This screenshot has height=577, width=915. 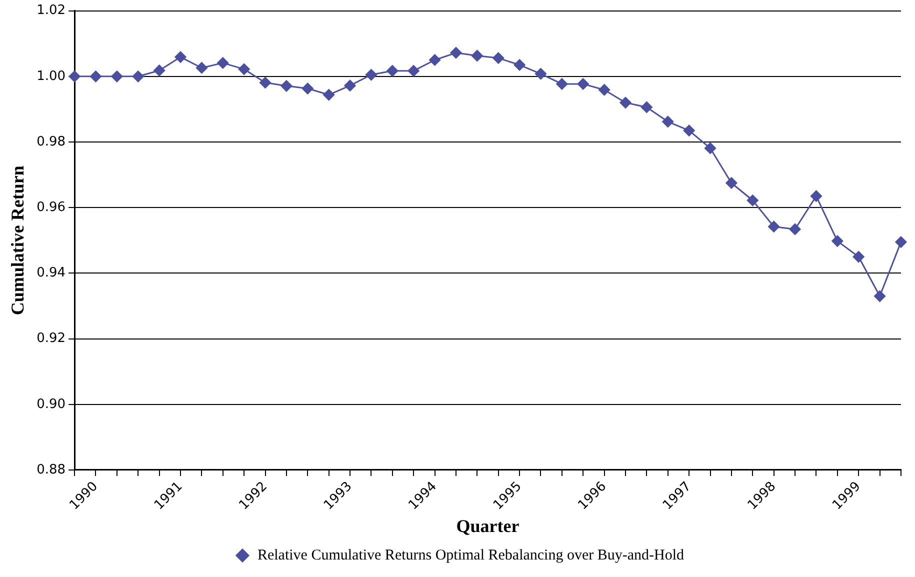 What do you see at coordinates (51, 207) in the screenshot?
I see `y-tick-label: 0.96` at bounding box center [51, 207].